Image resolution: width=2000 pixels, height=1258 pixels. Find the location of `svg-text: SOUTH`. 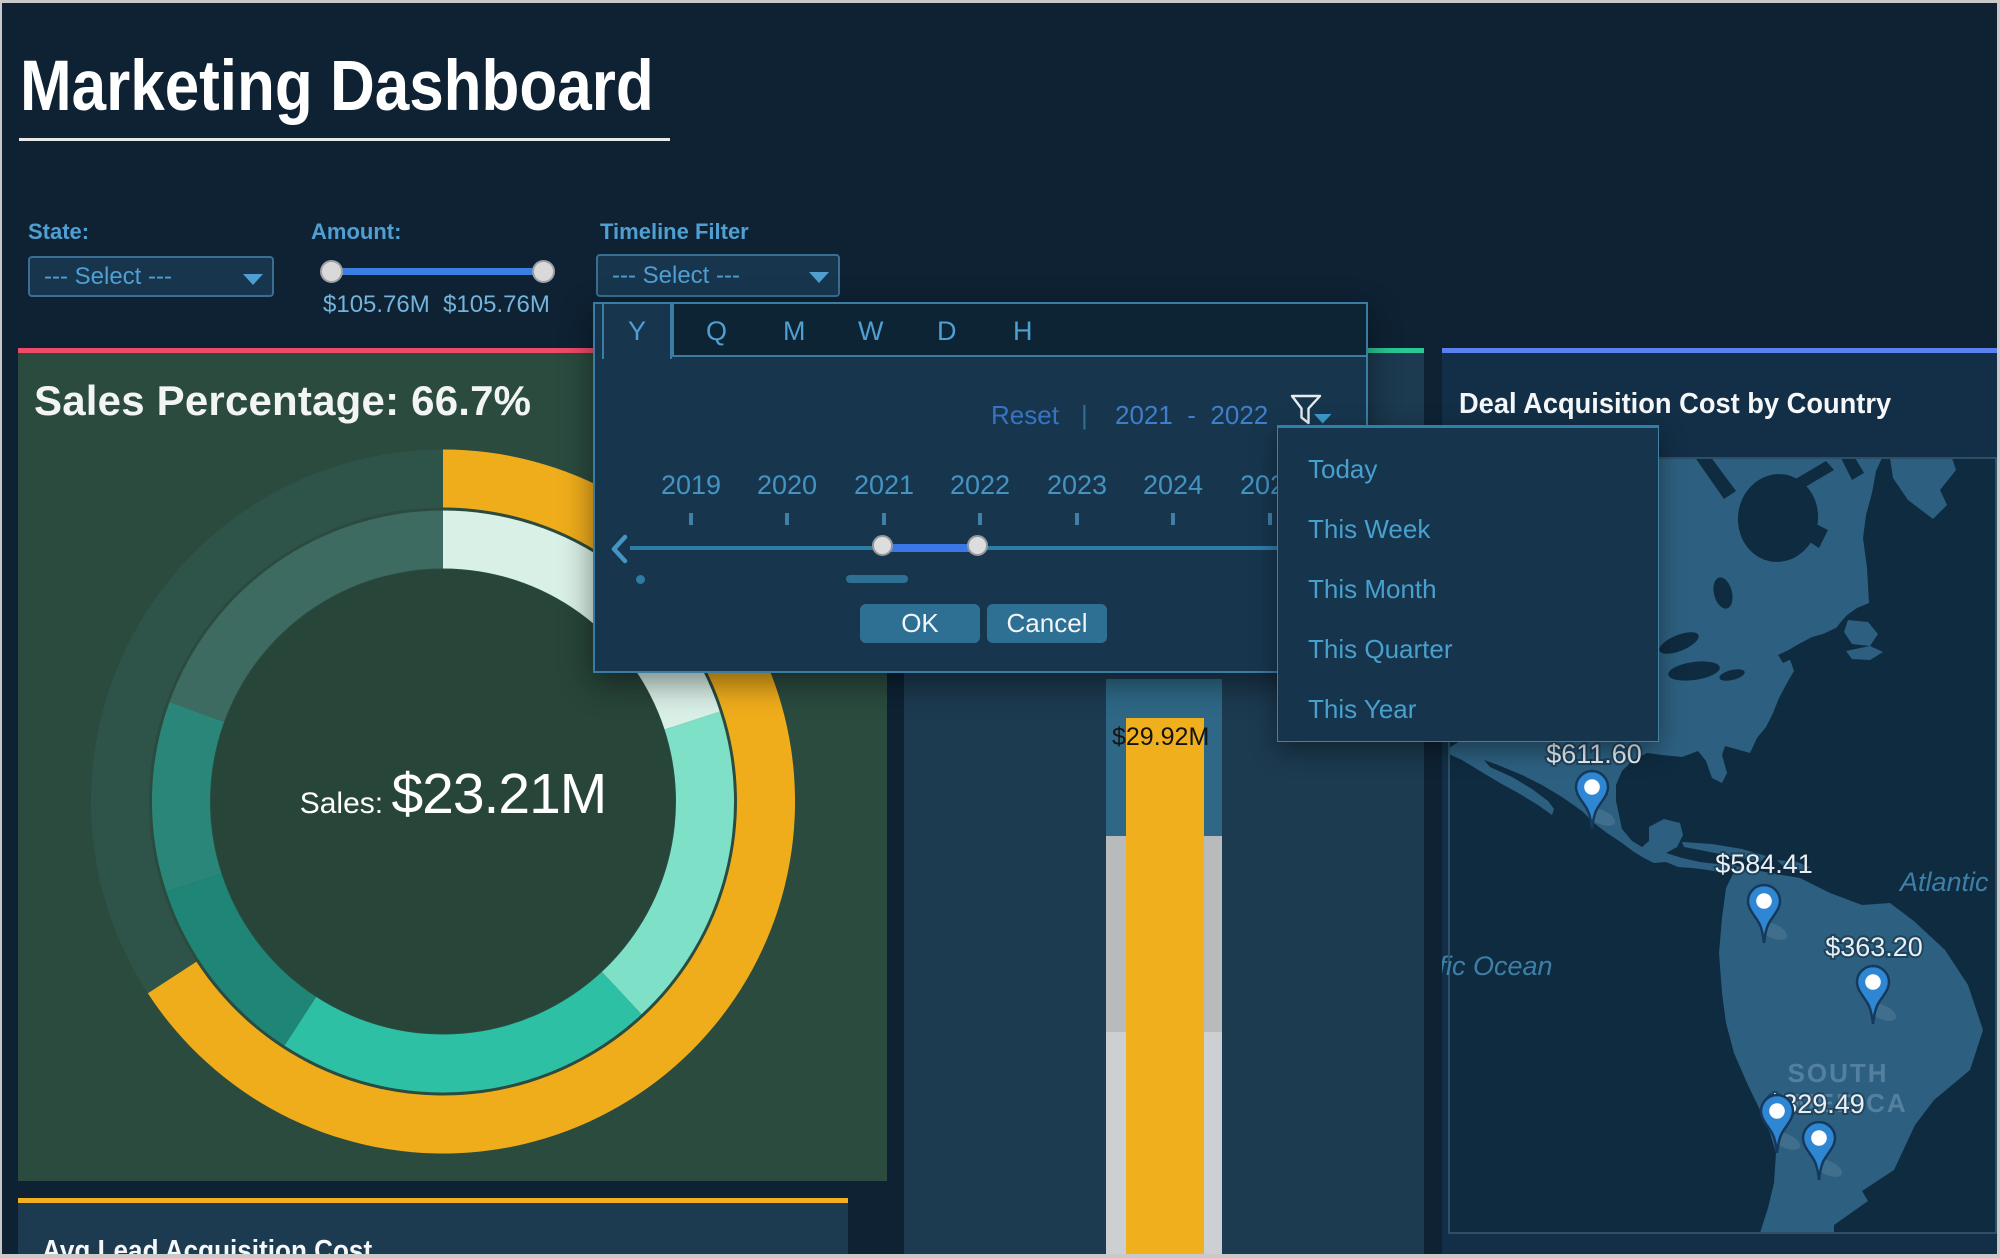

svg-text: SOUTH is located at coordinates (1838, 1073).